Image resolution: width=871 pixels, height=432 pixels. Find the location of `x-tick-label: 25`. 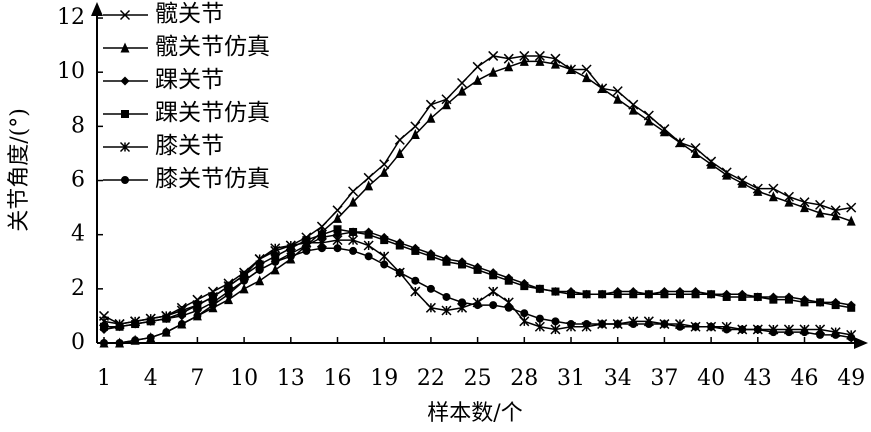

x-tick-label: 25 is located at coordinates (478, 378).